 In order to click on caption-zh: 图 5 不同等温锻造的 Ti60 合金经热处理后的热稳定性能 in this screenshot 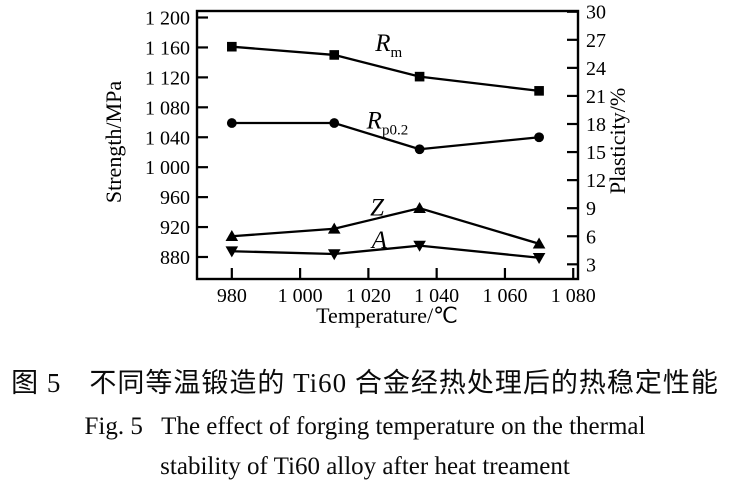, I will do `click(365, 383)`.